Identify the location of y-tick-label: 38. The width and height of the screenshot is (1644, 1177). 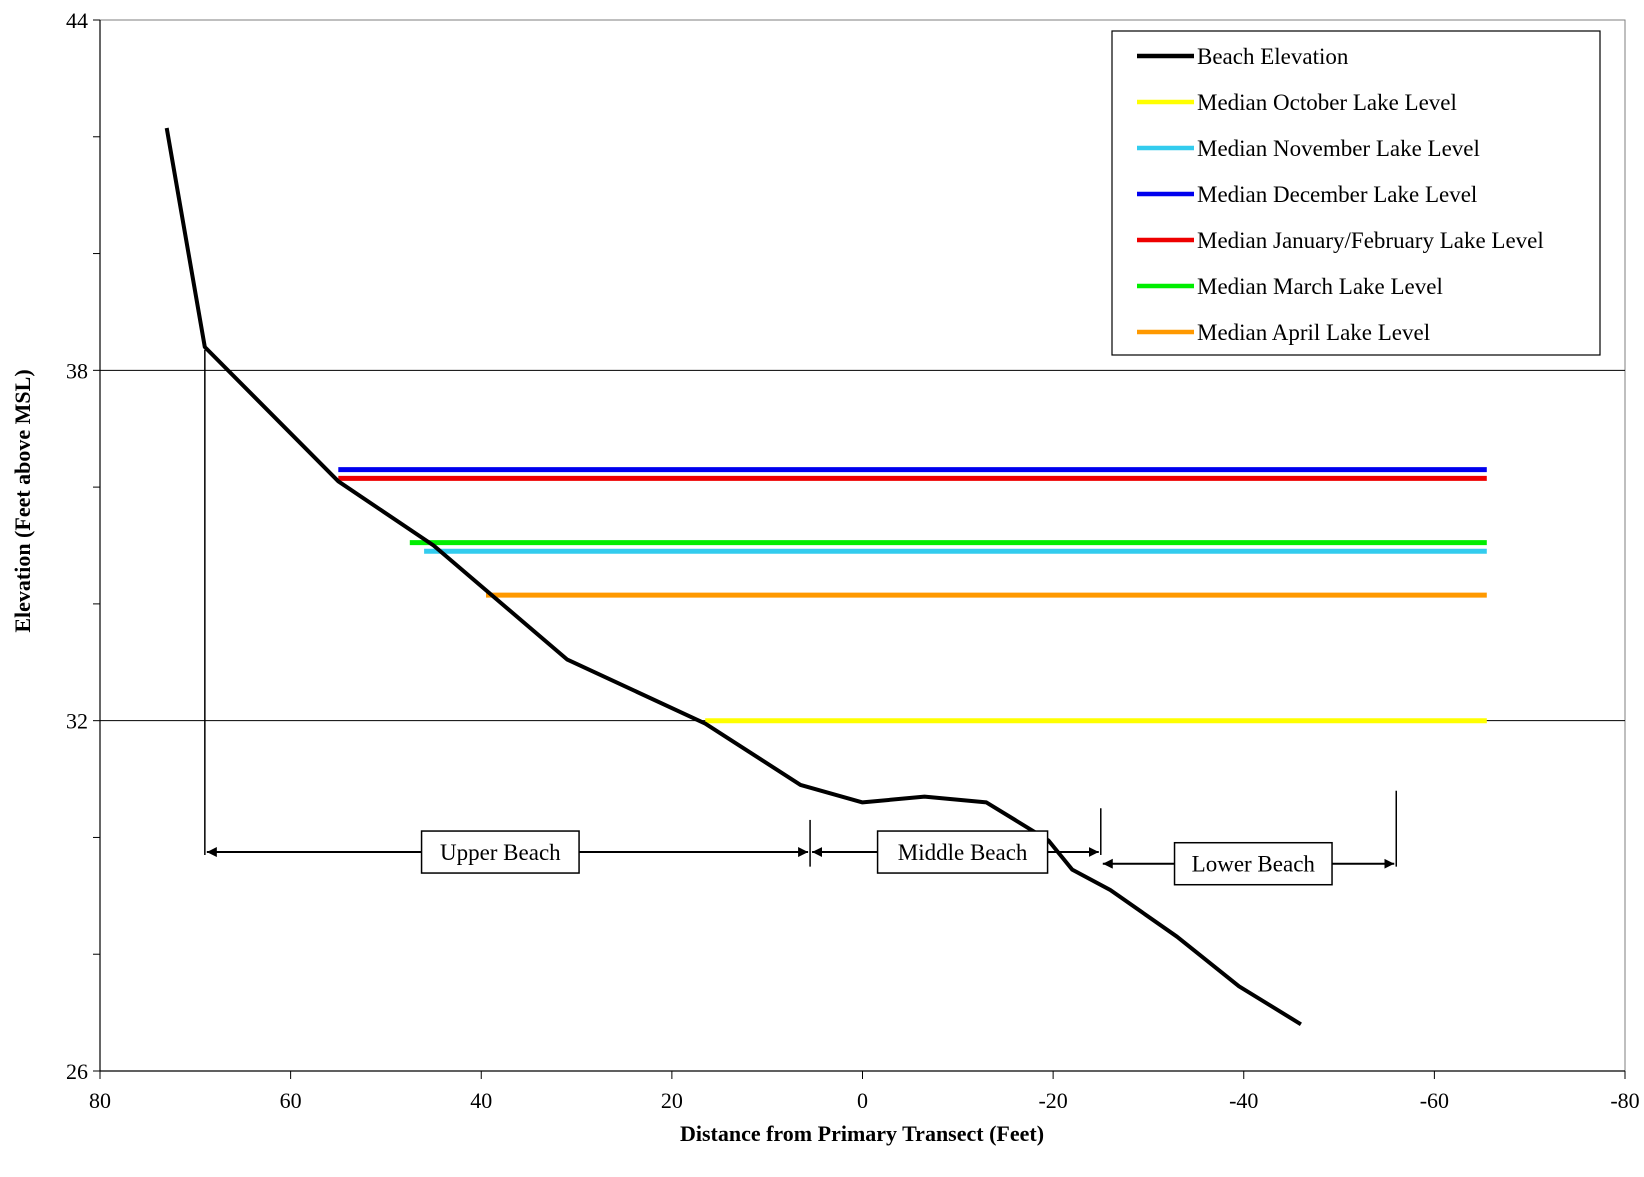
(77, 370).